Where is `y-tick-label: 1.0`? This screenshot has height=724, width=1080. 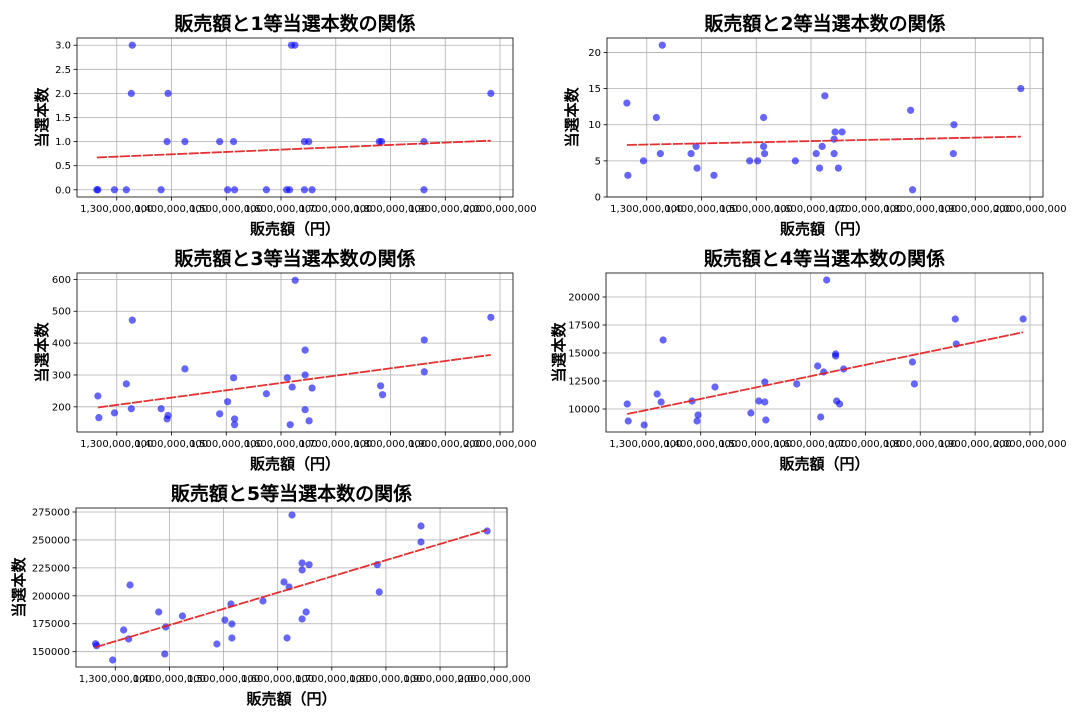
y-tick-label: 1.0 is located at coordinates (63, 142).